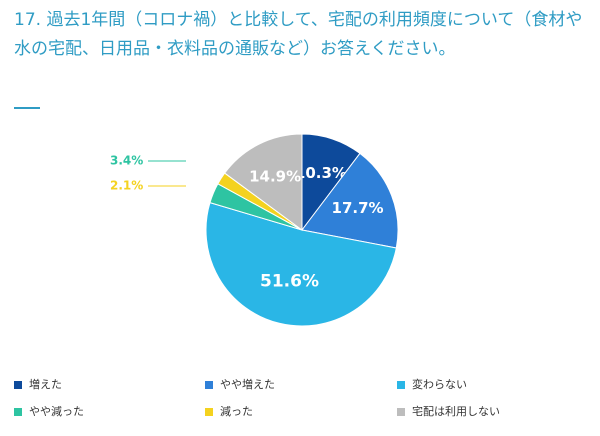  I want to click on title-rule, so click(27, 108).